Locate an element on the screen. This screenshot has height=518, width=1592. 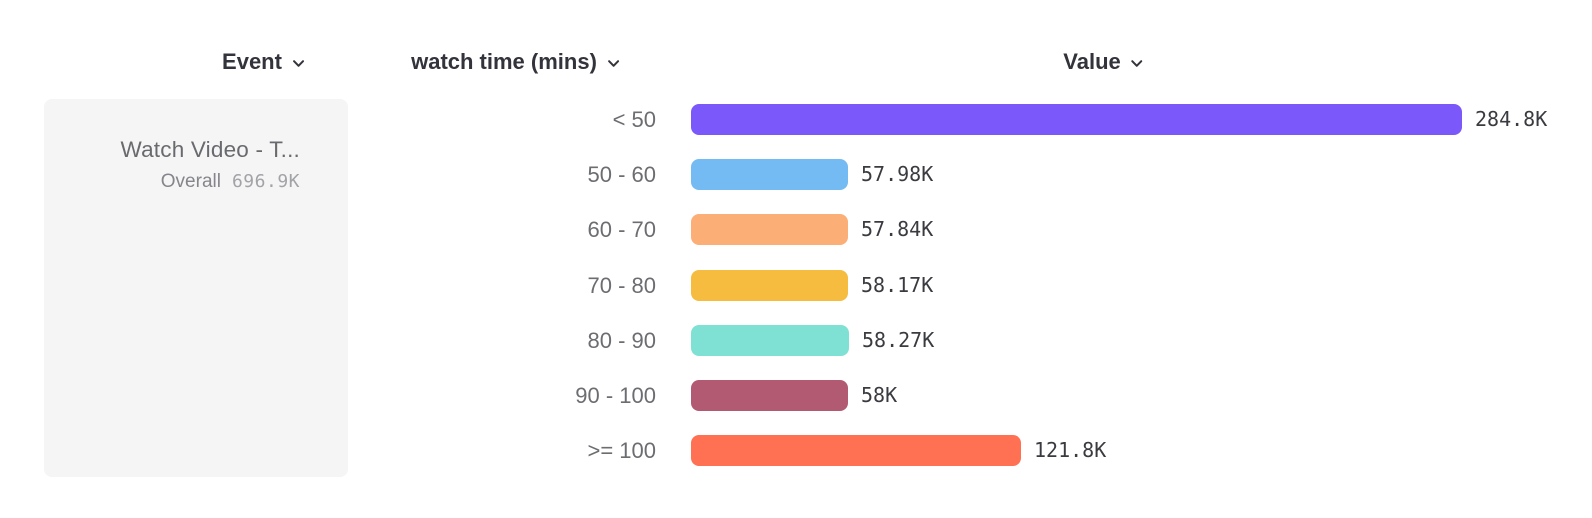
column-header-event-label: Event is located at coordinates (252, 61).